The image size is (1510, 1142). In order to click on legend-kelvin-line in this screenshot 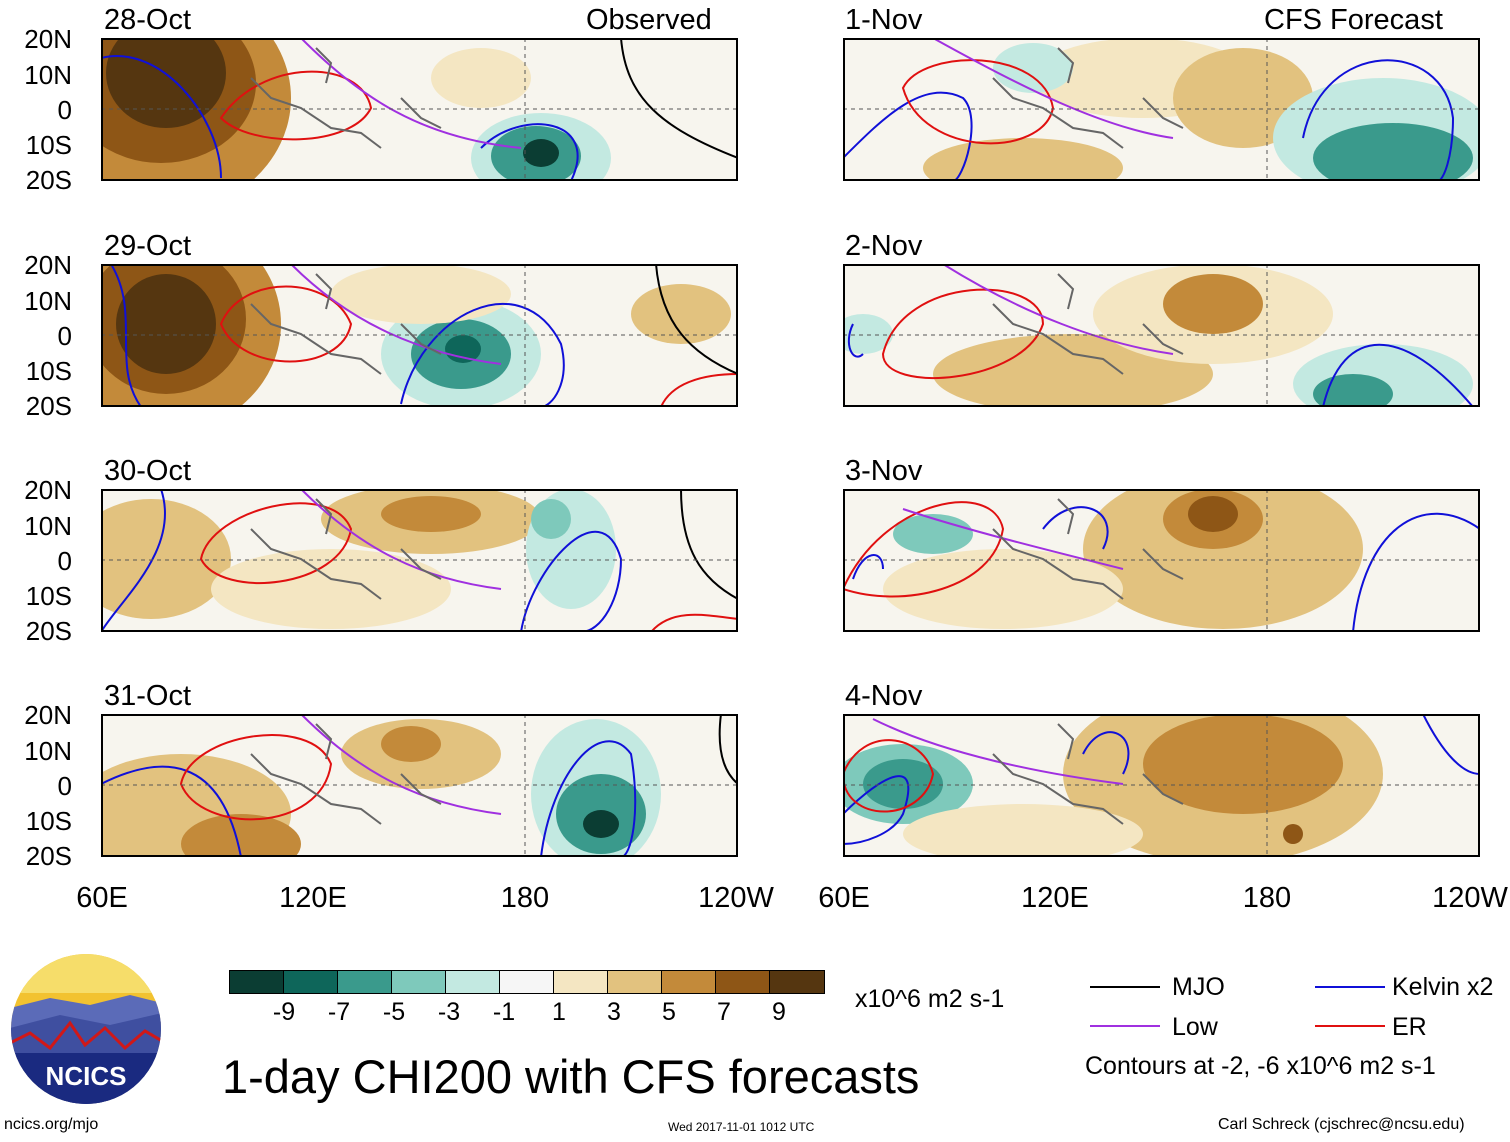, I will do `click(1350, 987)`.